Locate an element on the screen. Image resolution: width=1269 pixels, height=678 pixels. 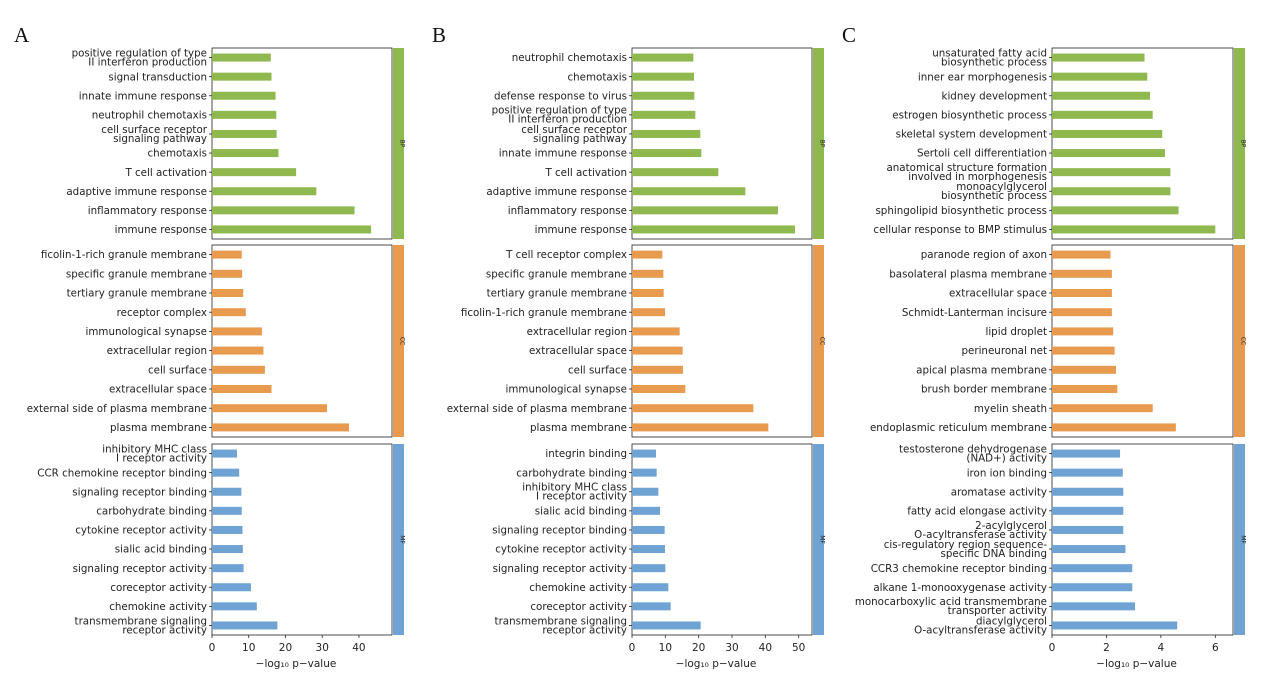
category-label: Sertoli cell differentiation is located at coordinates (982, 154).